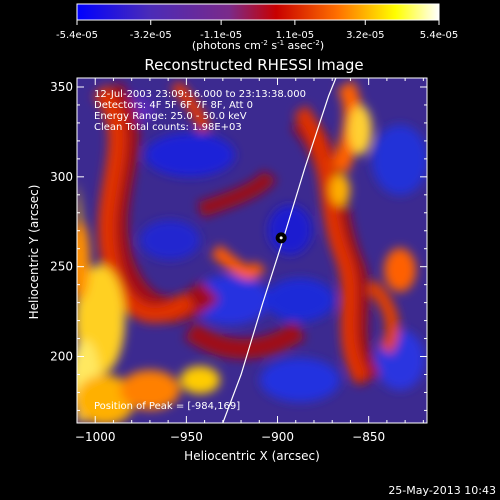 Image resolution: width=500 pixels, height=500 pixels. Describe the element at coordinates (368, 437) in the screenshot. I see `x-tick-label: −850` at that location.